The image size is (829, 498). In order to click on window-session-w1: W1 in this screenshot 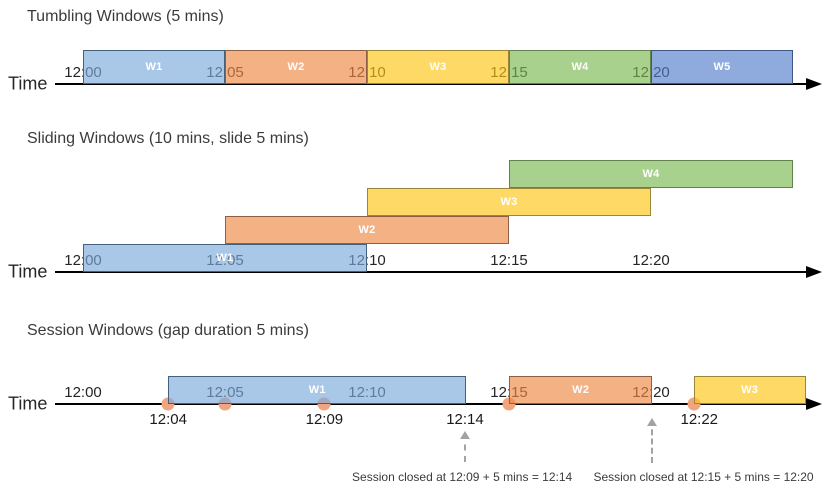, I will do `click(317, 390)`.